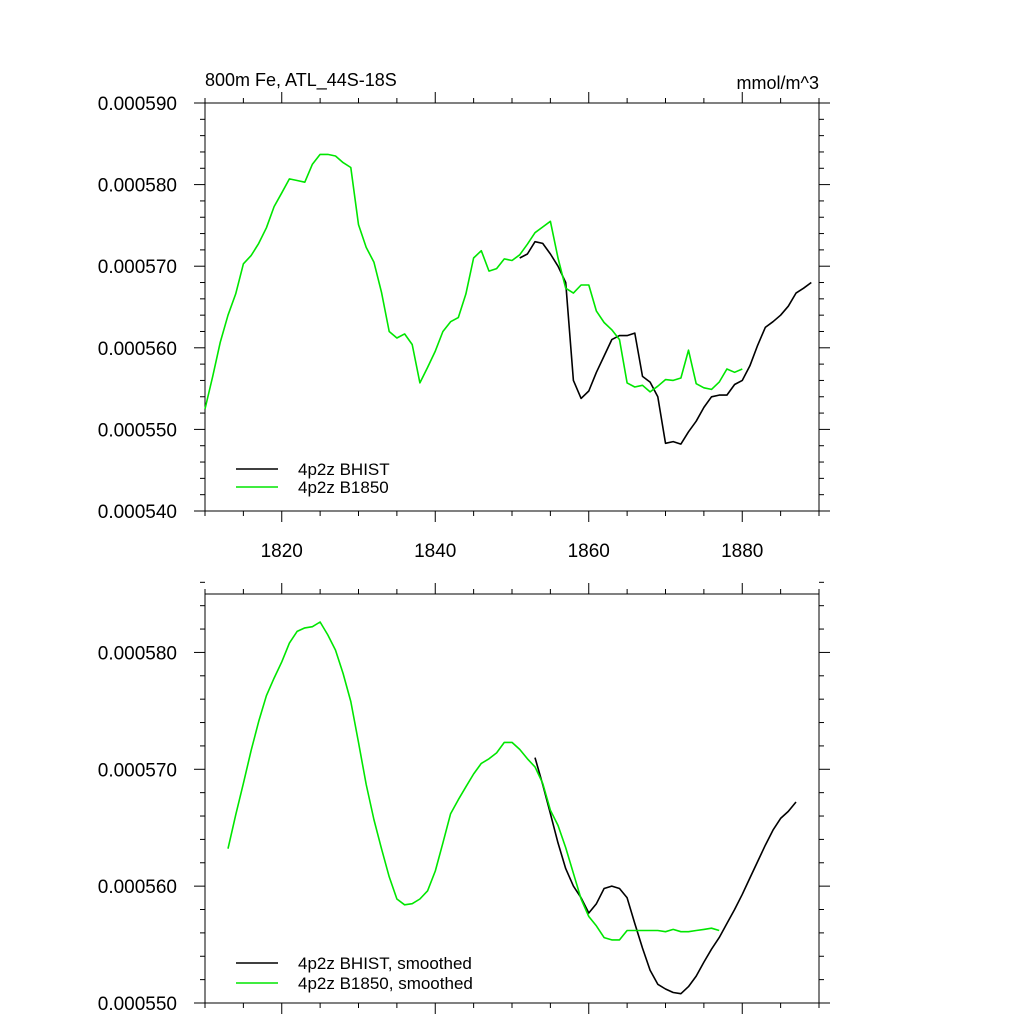  I want to click on x-tick-label: 1840, so click(435, 551).